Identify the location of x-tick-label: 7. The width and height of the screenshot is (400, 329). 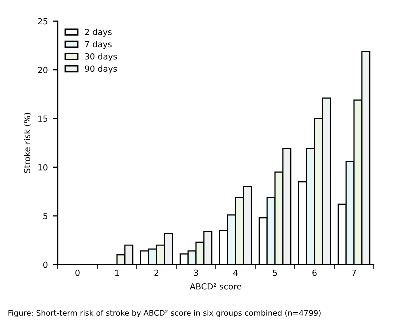
(354, 273).